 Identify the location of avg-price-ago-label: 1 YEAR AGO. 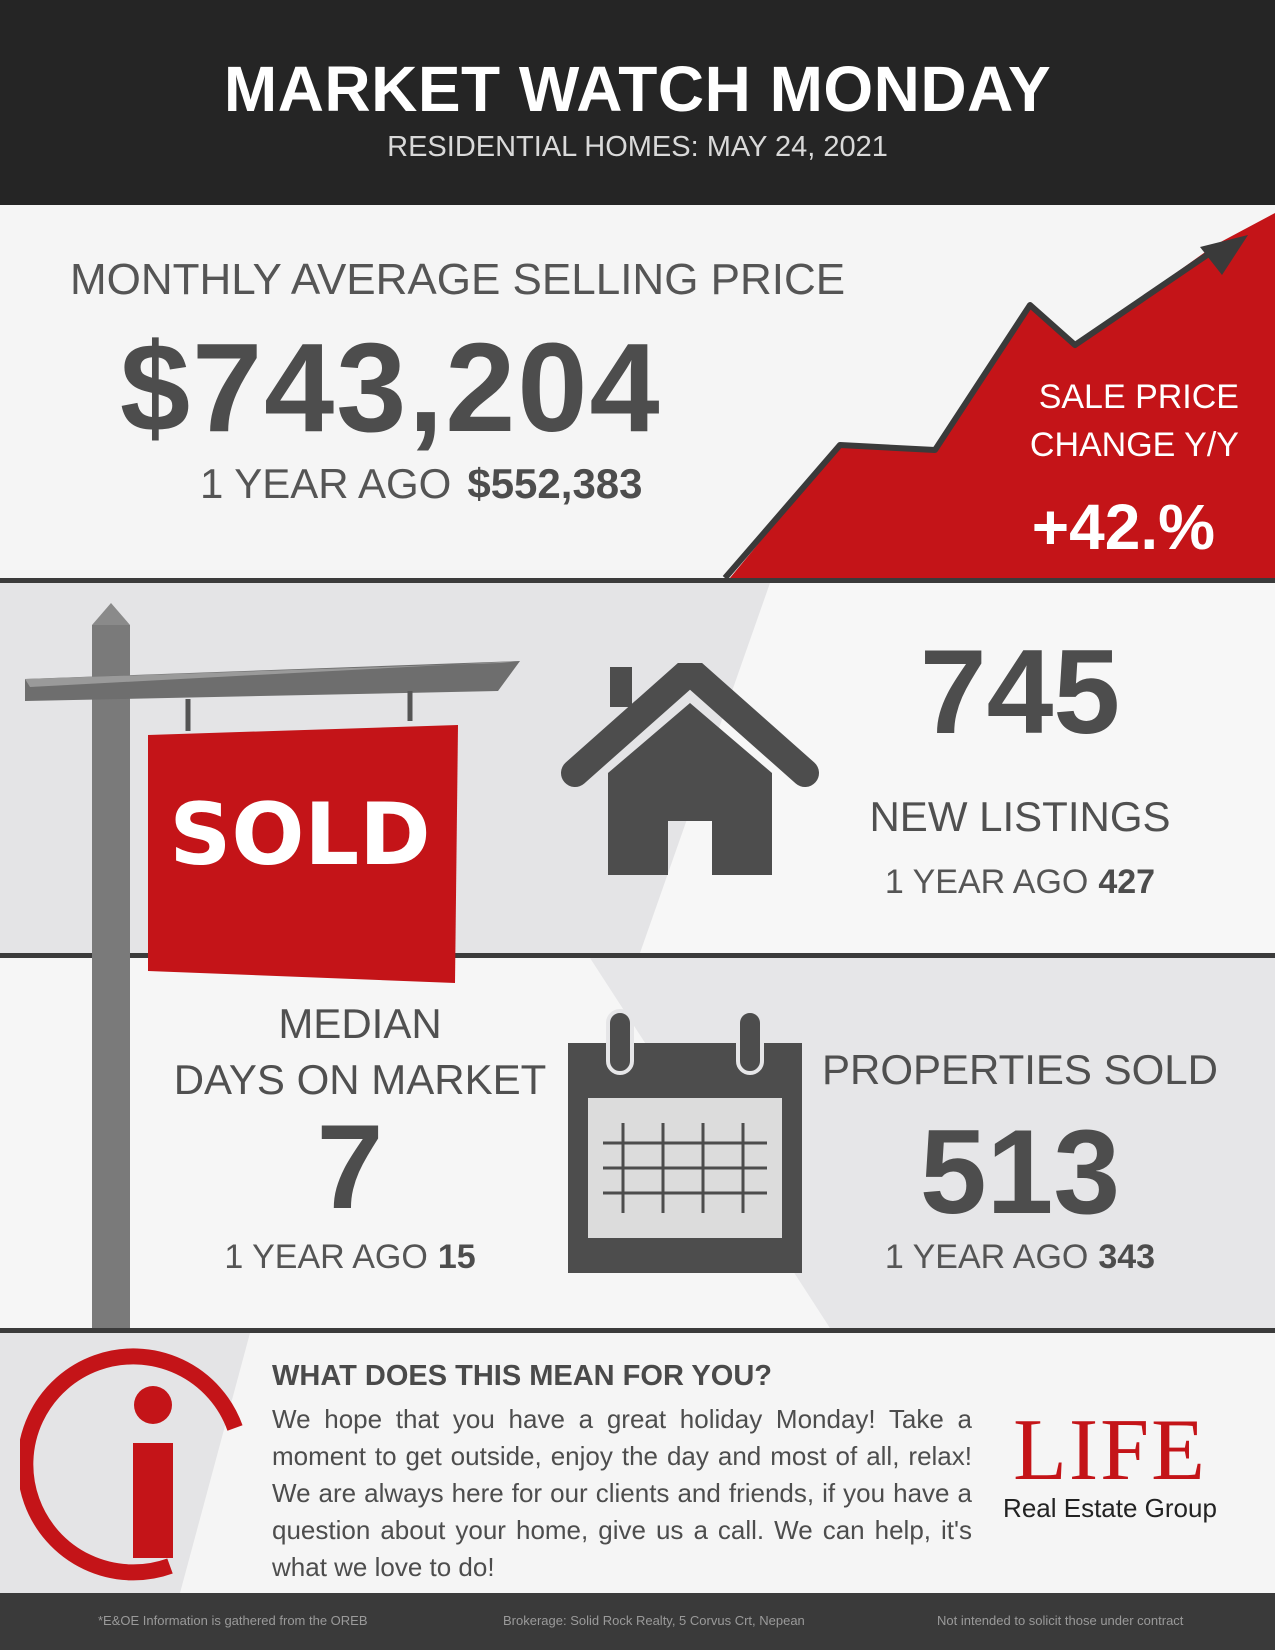
(326, 483).